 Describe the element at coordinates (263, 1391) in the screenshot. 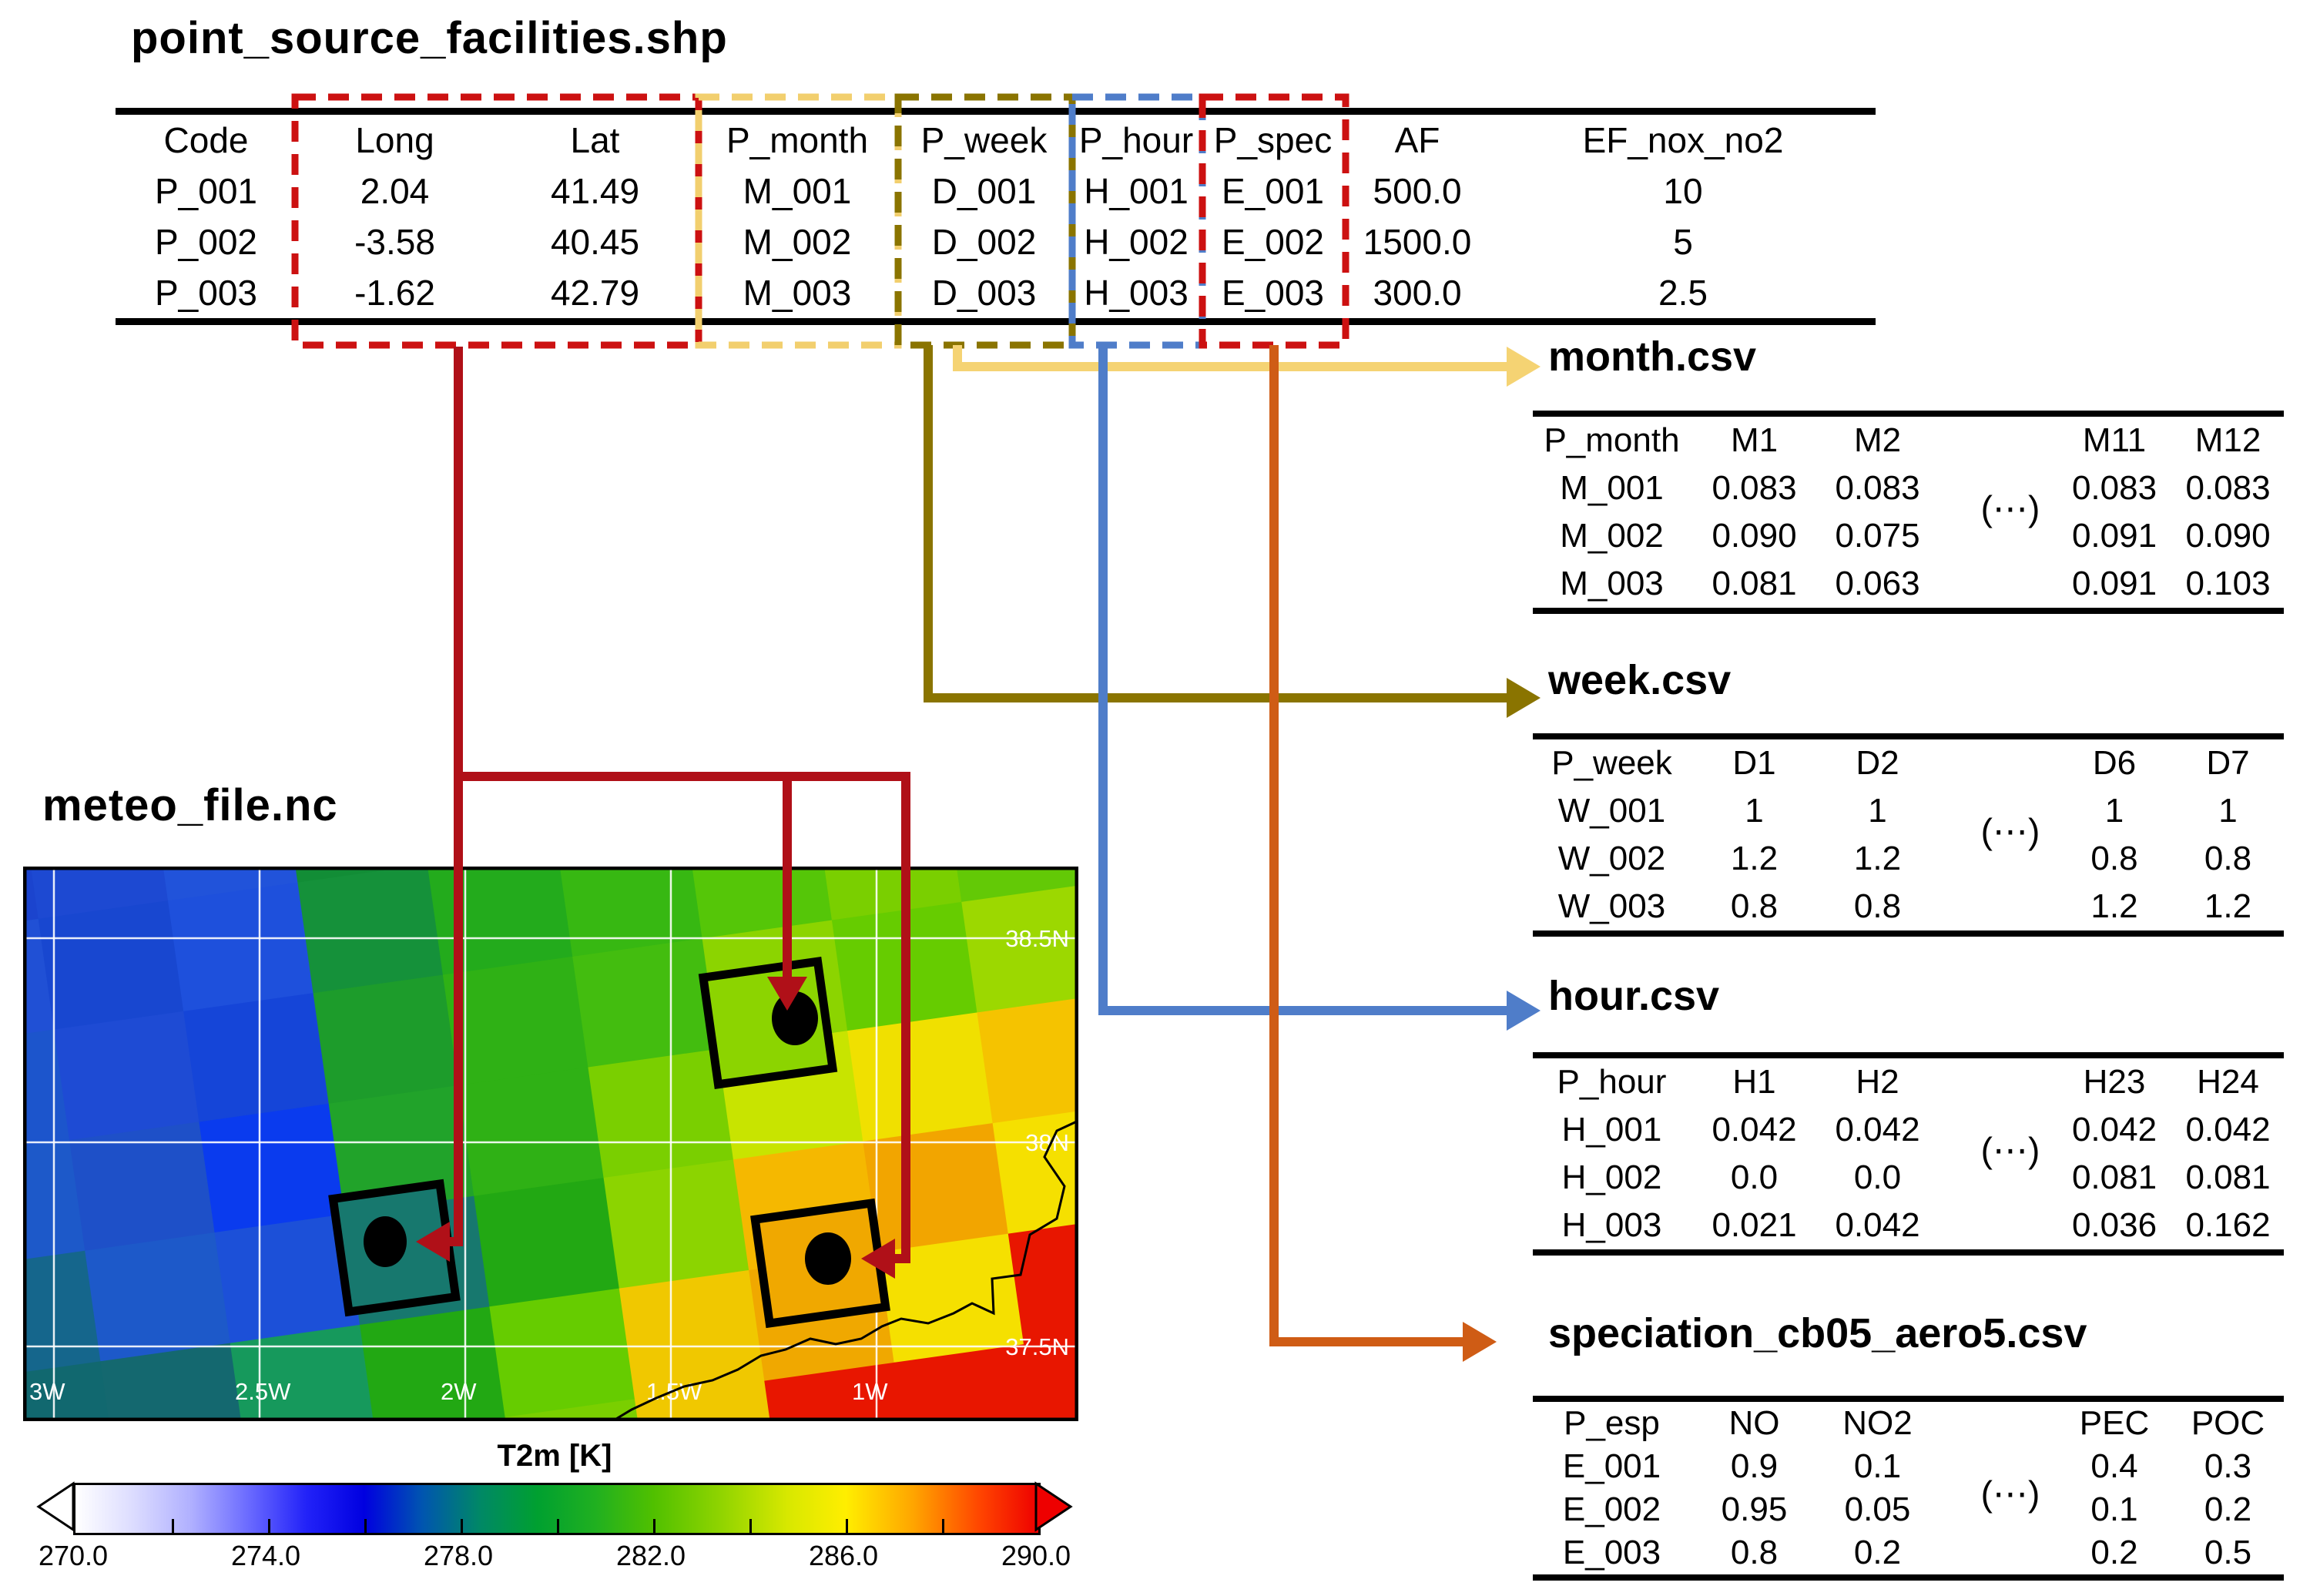

I see `lon-label: 2.5W` at that location.